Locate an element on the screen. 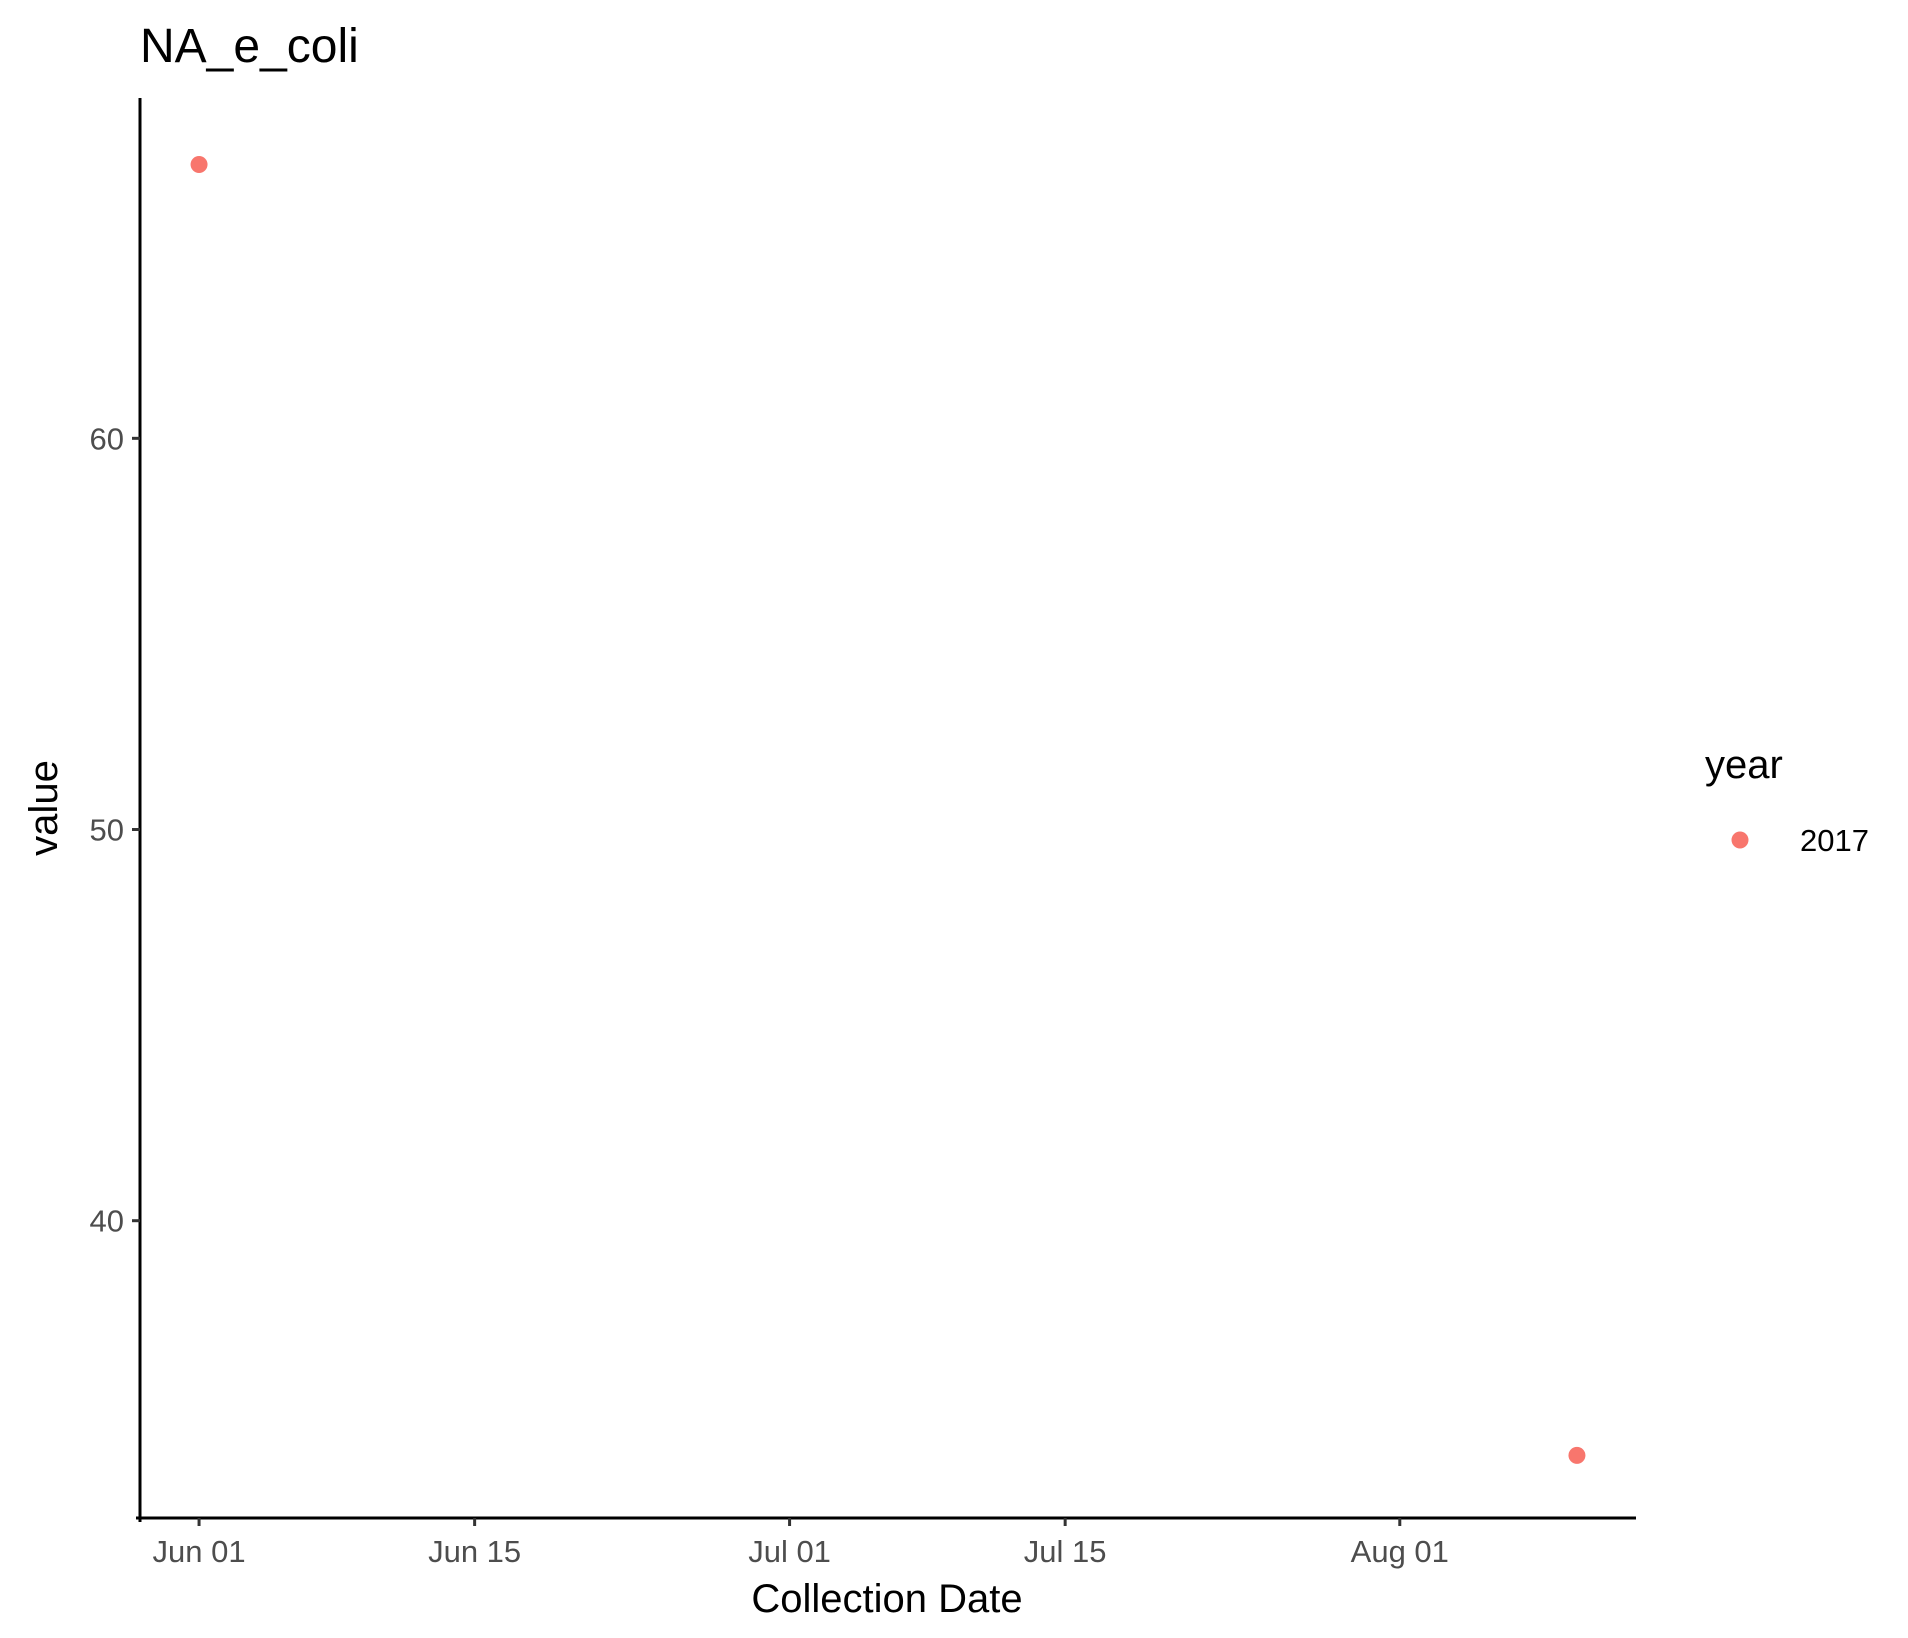 The image size is (1908, 1638). y-axis-title: value is located at coordinates (44, 808).